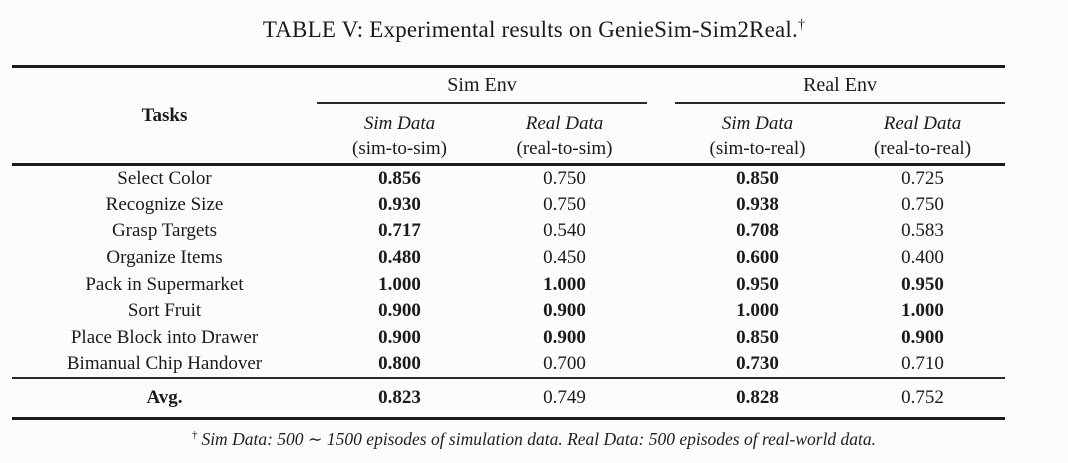  I want to click on real-env-group-header: Real Env, so click(840, 85).